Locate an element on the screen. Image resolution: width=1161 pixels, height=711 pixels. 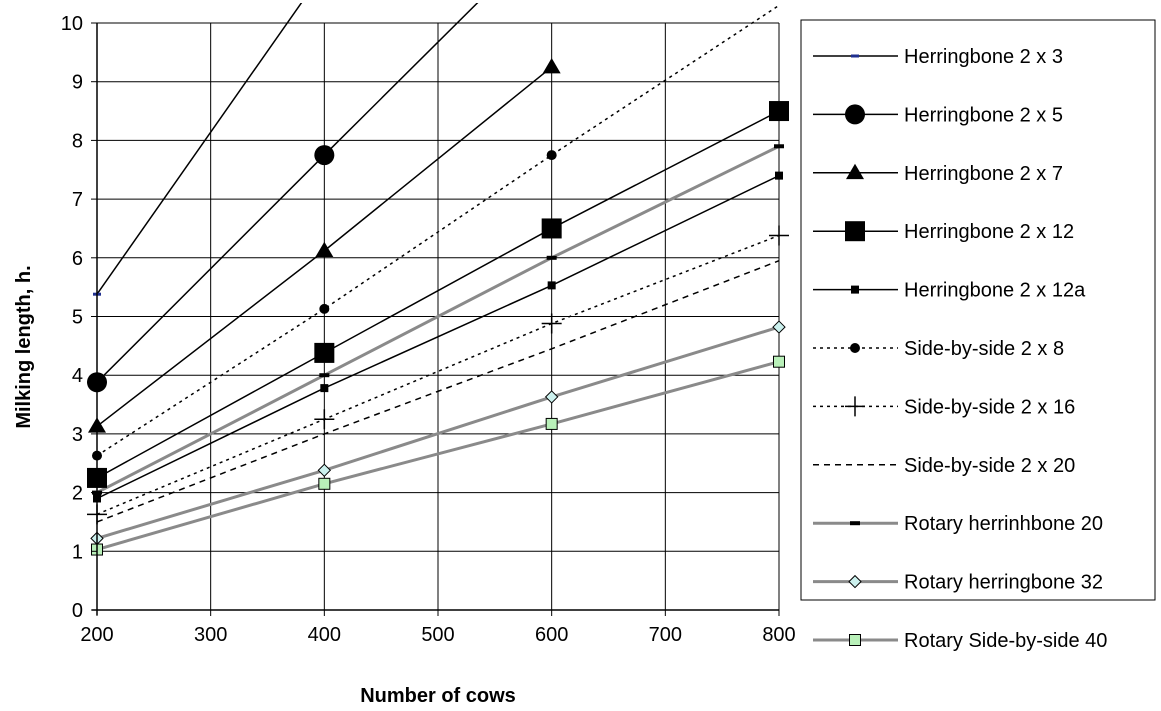
x-tick-label: 200 is located at coordinates (96, 635).